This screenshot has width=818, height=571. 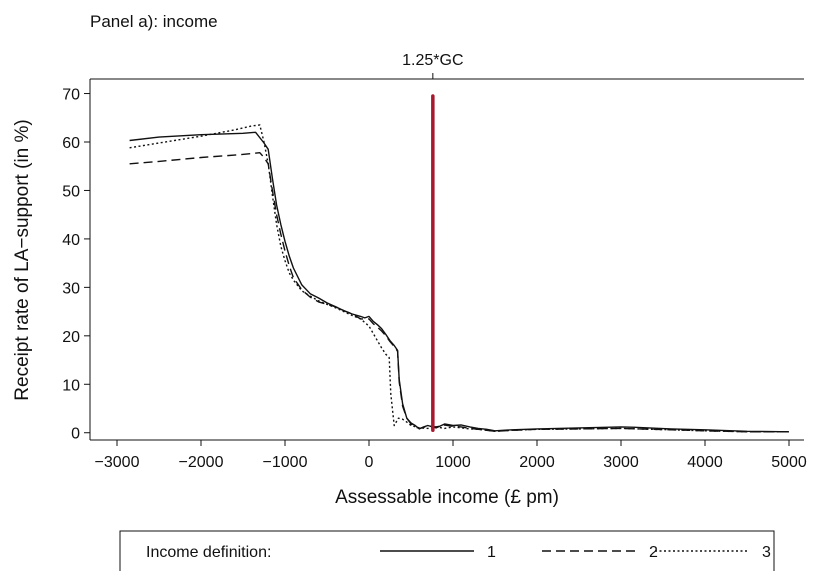 I want to click on reference-line-layer: 1.25*GC, so click(x=433, y=242).